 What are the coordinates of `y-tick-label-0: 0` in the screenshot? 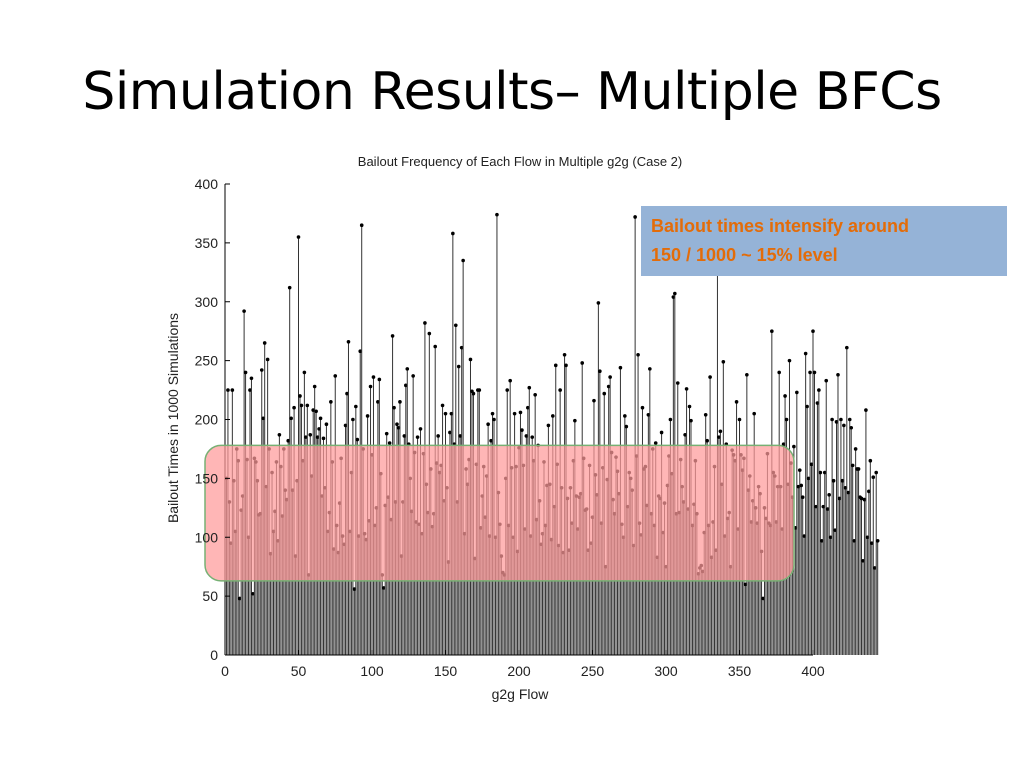 It's located at (214, 655).